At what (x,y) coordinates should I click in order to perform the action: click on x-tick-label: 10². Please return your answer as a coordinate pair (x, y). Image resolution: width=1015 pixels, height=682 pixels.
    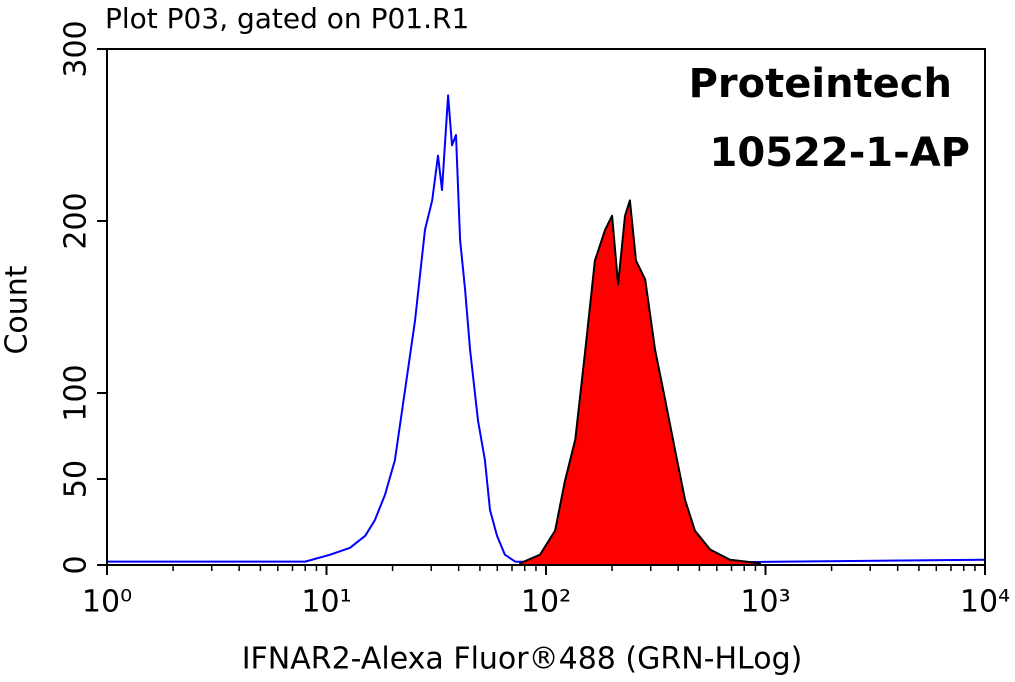
    Looking at the image, I should click on (546, 602).